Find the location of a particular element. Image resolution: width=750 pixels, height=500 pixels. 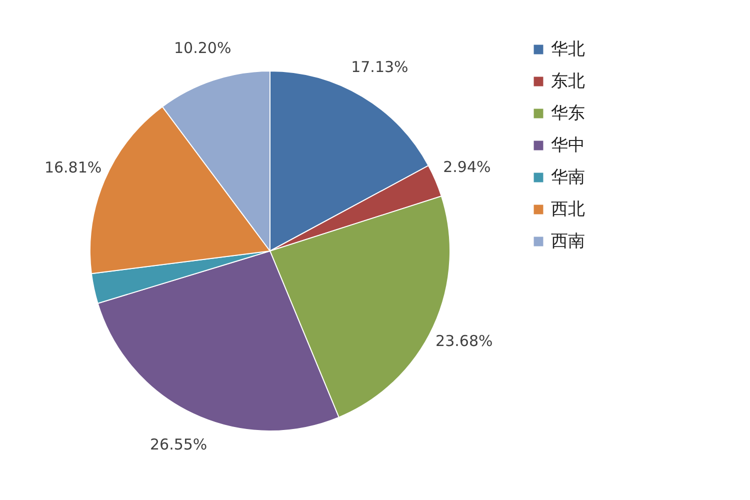

legend-label: 西南 is located at coordinates (568, 242).